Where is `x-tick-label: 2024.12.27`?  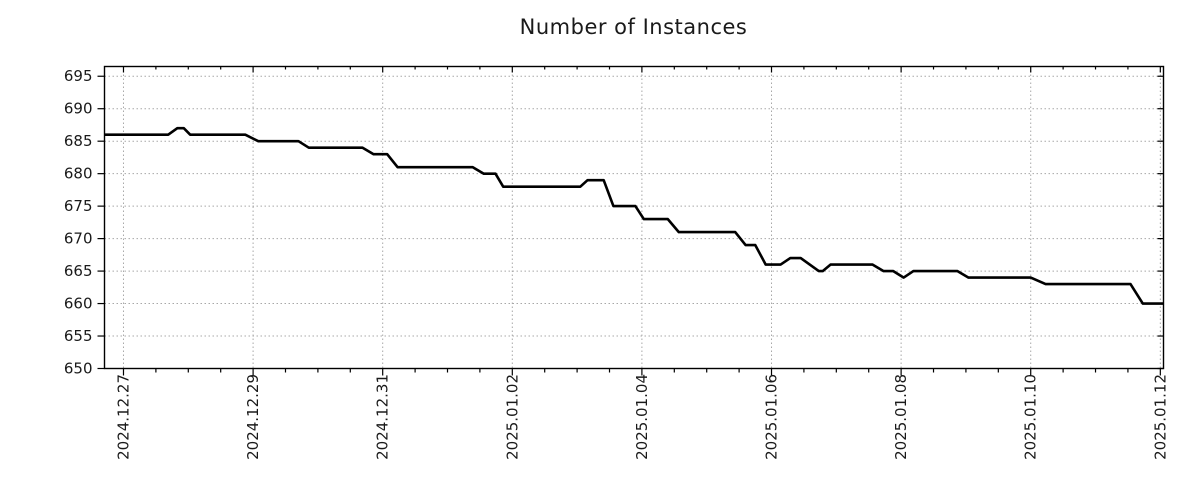
x-tick-label: 2024.12.27 is located at coordinates (123, 417).